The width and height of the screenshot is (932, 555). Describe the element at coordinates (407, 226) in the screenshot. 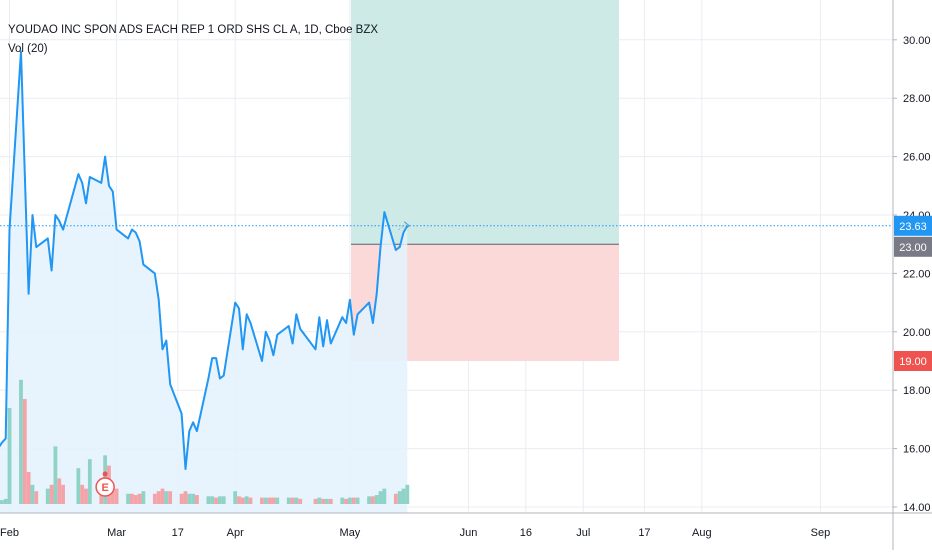

I see `drawing-cursor-icon` at that location.